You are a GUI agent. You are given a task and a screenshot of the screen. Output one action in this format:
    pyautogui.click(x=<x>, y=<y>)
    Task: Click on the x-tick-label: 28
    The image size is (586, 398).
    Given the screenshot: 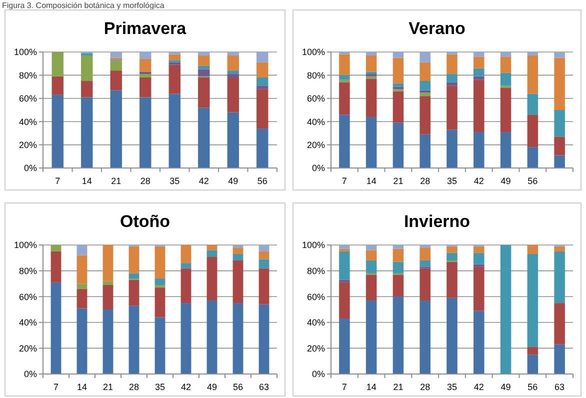 What is the action you would take?
    pyautogui.click(x=134, y=387)
    